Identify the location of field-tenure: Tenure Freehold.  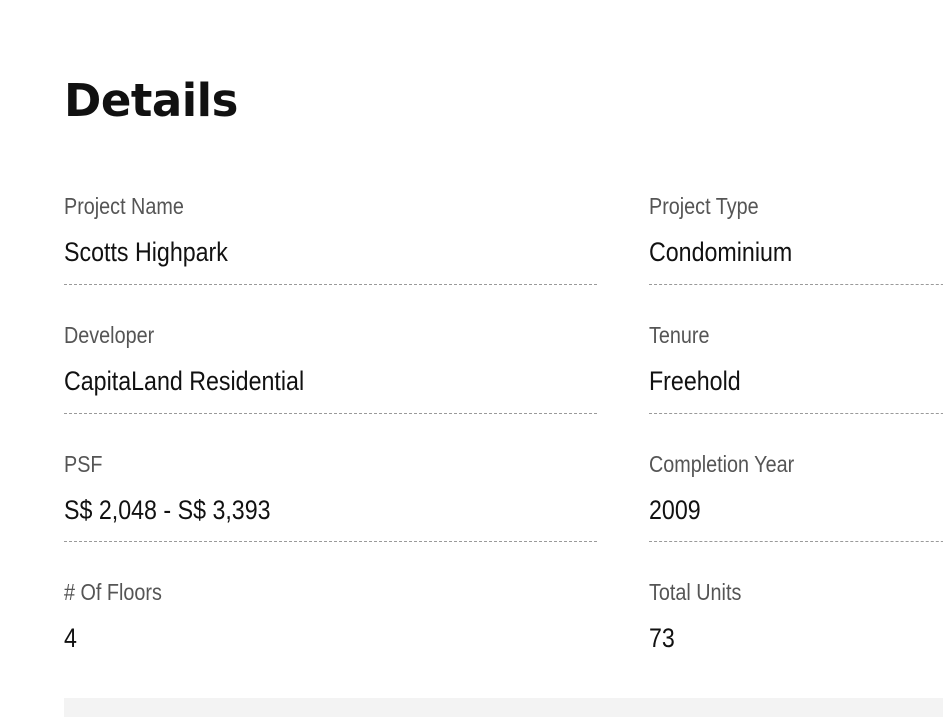
(796, 386).